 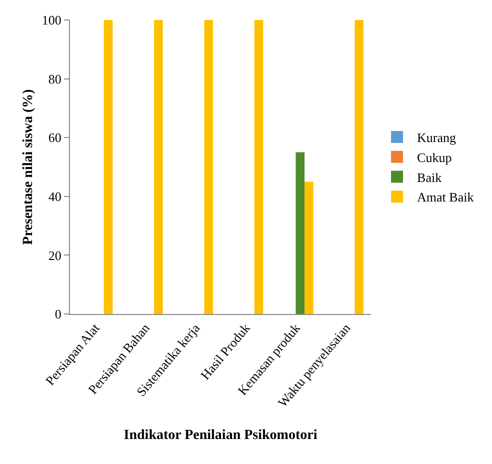 What do you see at coordinates (58, 314) in the screenshot?
I see `y-tick-label: 0` at bounding box center [58, 314].